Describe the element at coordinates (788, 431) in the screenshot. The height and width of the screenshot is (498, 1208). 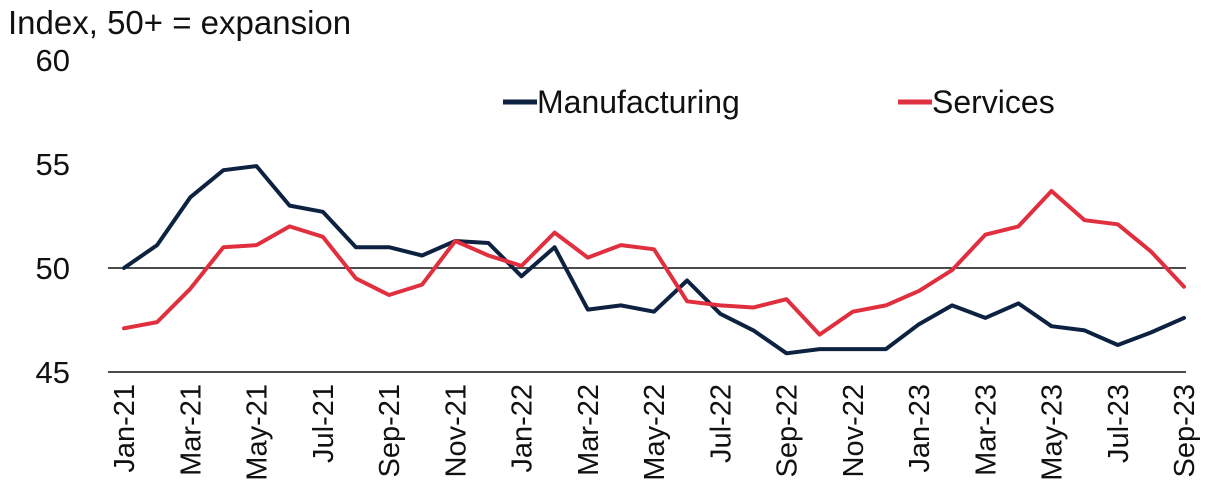
I see `x-tick-label: Sep-22` at that location.